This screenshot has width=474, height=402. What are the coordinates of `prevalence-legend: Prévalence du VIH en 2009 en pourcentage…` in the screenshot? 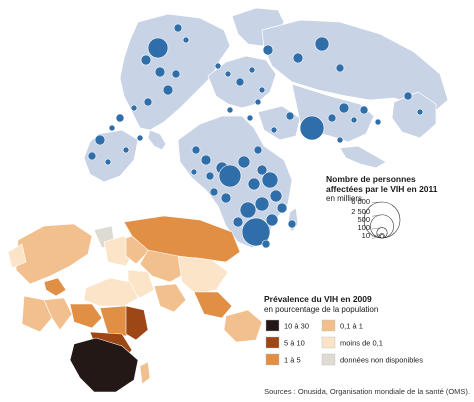 It's located at (343, 330).